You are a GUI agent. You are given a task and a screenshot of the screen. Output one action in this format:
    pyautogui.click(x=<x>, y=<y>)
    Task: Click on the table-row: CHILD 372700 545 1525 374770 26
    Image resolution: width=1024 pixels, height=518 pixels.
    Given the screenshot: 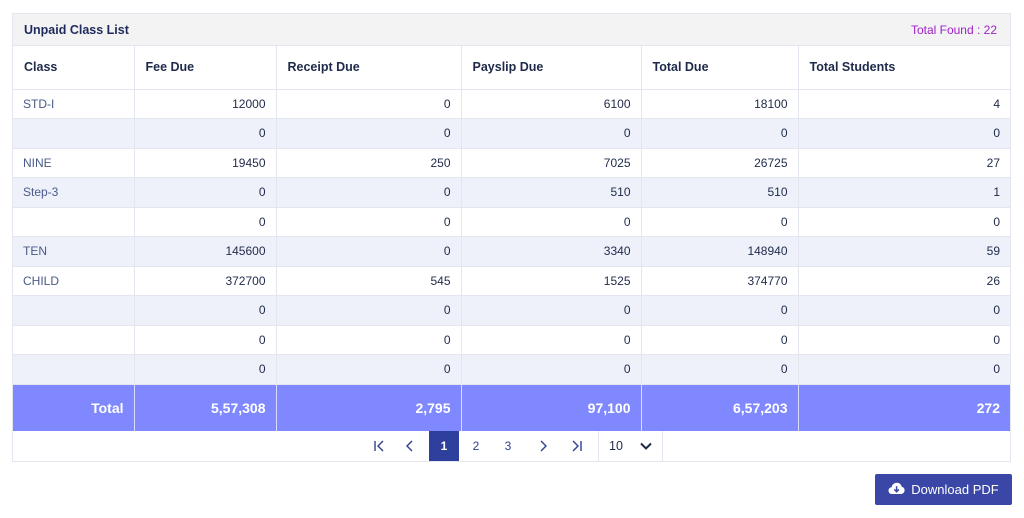 What is the action you would take?
    pyautogui.click(x=511, y=281)
    